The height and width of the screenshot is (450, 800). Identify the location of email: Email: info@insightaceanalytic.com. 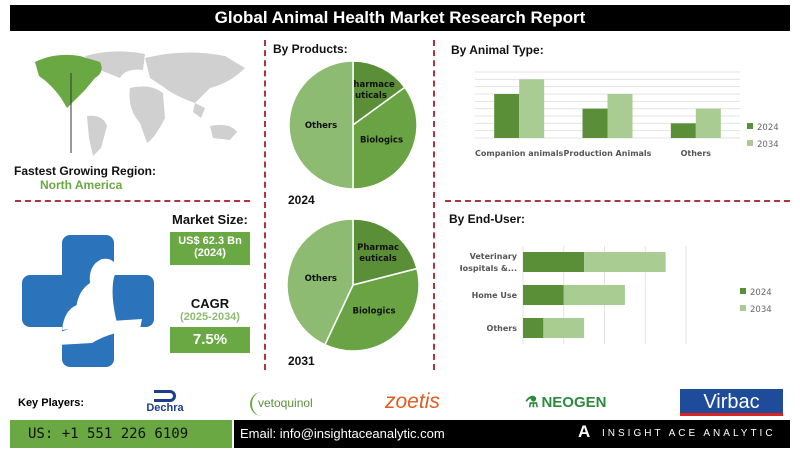
(342, 433).